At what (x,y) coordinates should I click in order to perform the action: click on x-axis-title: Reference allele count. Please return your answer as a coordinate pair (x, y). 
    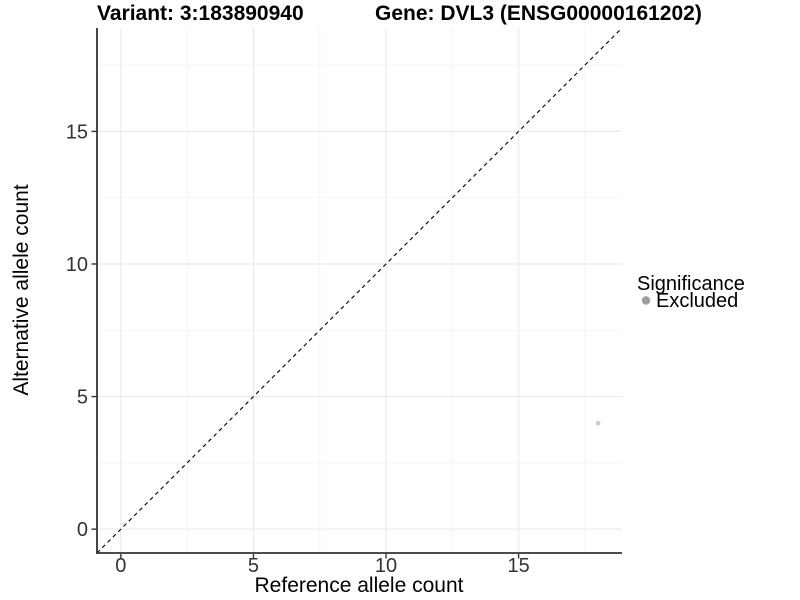
    Looking at the image, I should click on (359, 585).